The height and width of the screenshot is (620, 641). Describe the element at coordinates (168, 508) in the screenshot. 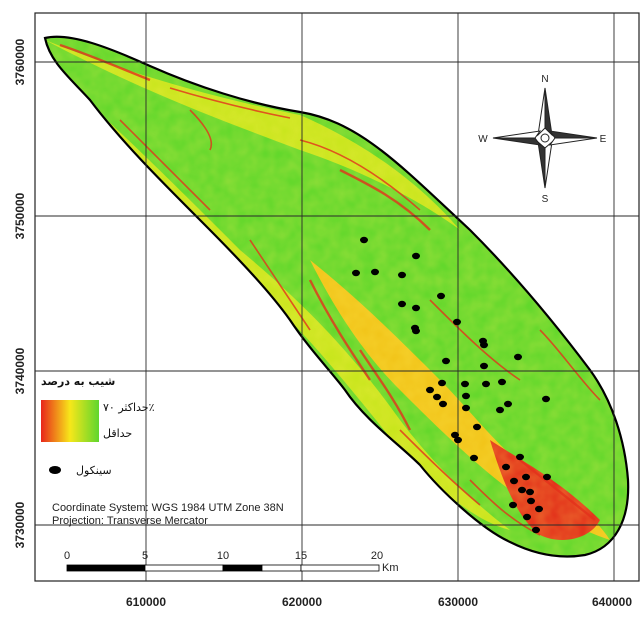

I see `coordinate-system-text: Coordinate System: WGS 1984 UTM Zone 38N` at that location.